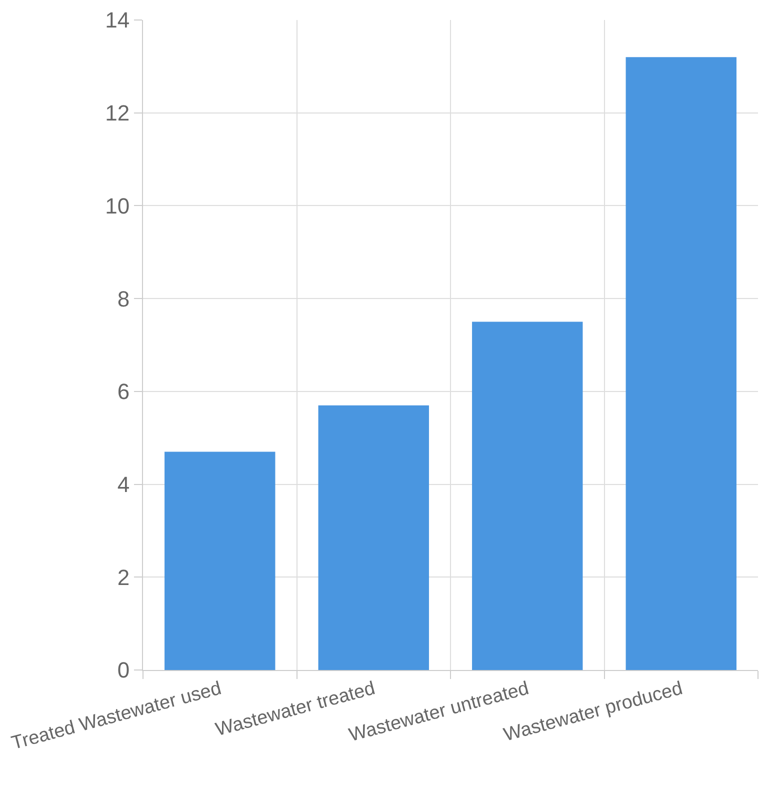 This screenshot has height=800, width=768. Describe the element at coordinates (123, 577) in the screenshot. I see `y-tick-label: 2` at that location.